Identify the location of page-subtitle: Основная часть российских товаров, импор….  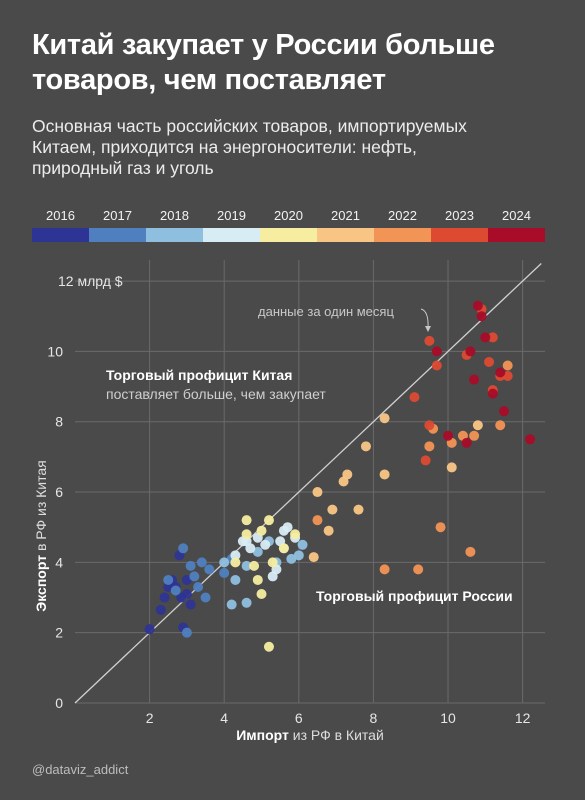
(297, 147).